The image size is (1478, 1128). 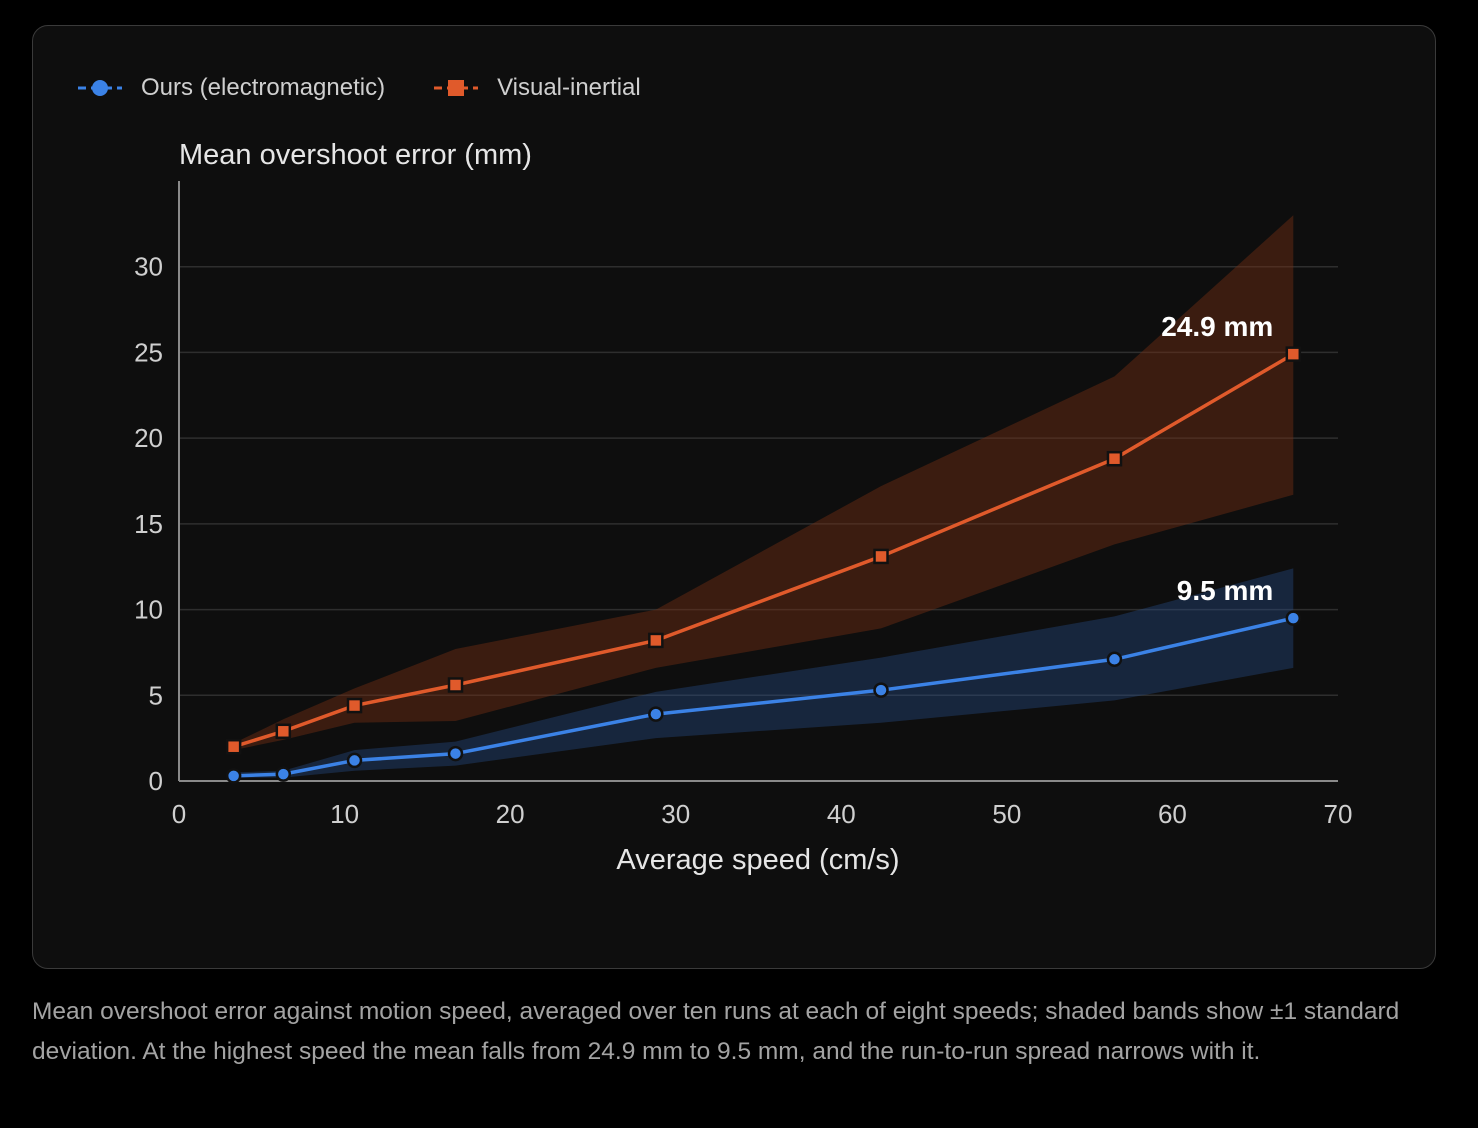 What do you see at coordinates (763, 697) in the screenshot?
I see `series-line-ours` at bounding box center [763, 697].